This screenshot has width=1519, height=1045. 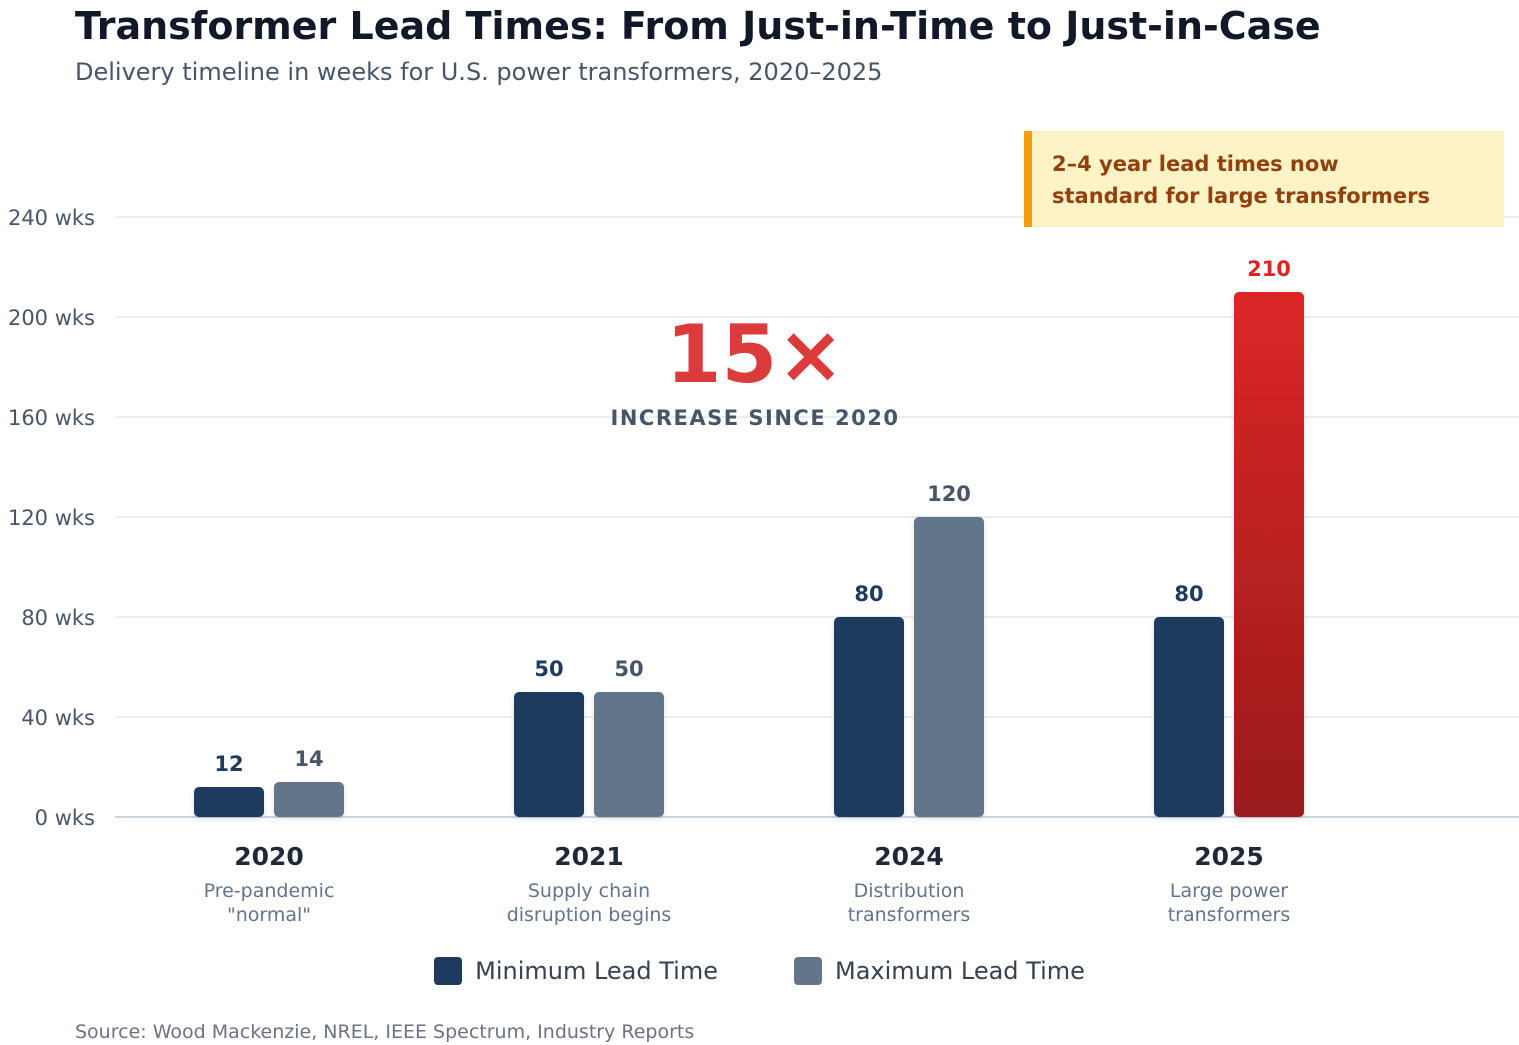 I want to click on legend-label-min: Minimum Lead Time, so click(x=596, y=971).